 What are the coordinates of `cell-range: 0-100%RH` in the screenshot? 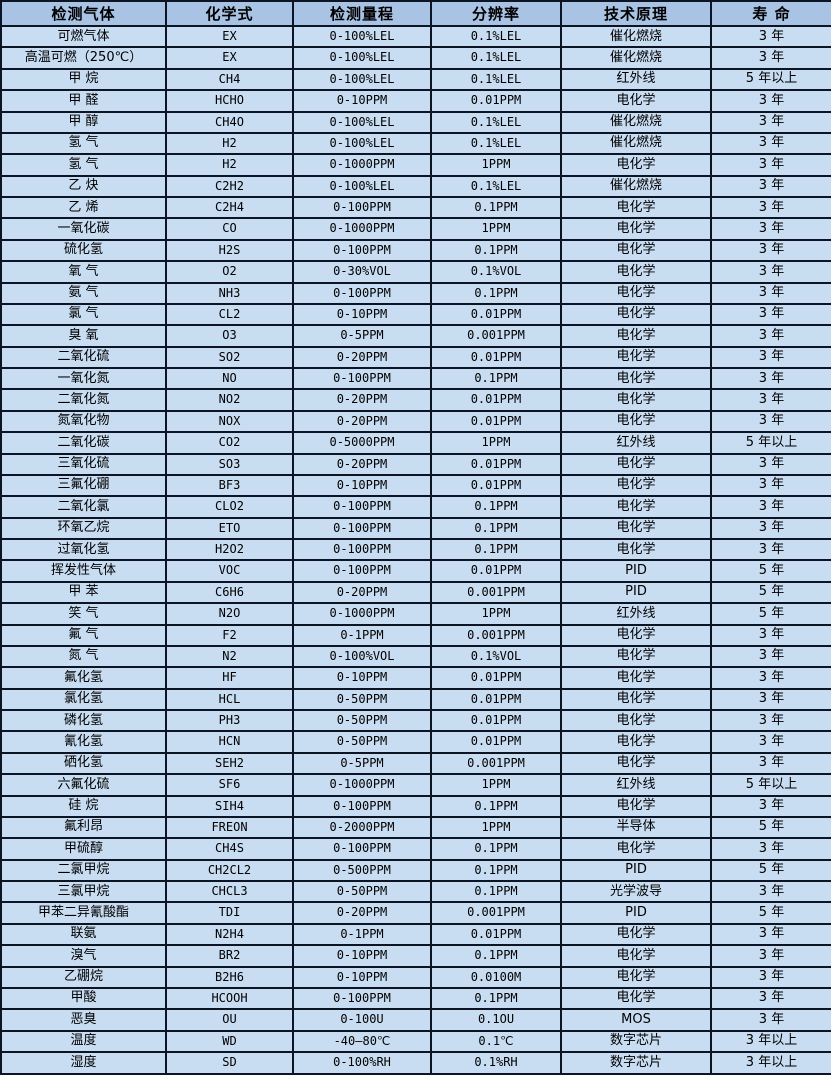 It's located at (362, 1063).